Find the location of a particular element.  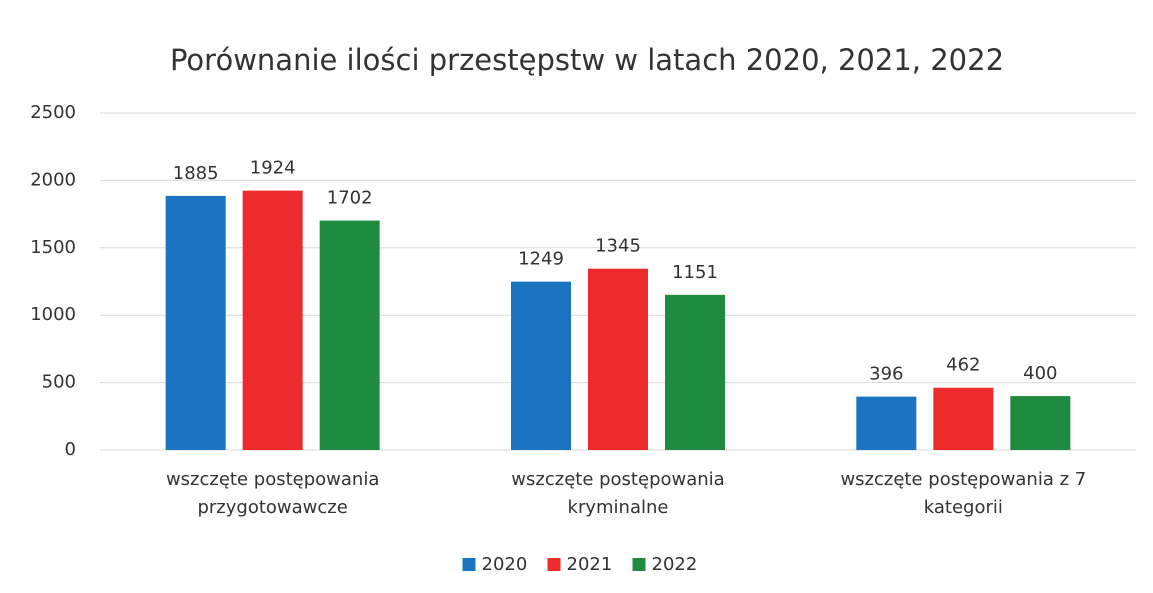

data-label: 462 is located at coordinates (963, 365).